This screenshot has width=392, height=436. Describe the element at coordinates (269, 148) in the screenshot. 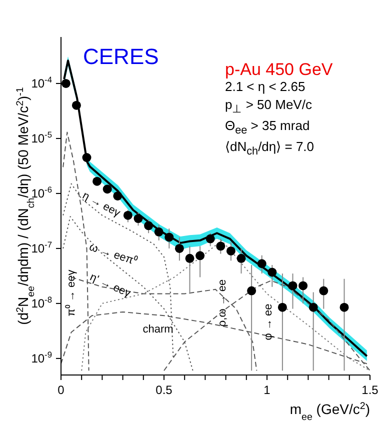

I see `annotation: ⟨dN$_{ch}$/dη⟩ = 7.0` at that location.